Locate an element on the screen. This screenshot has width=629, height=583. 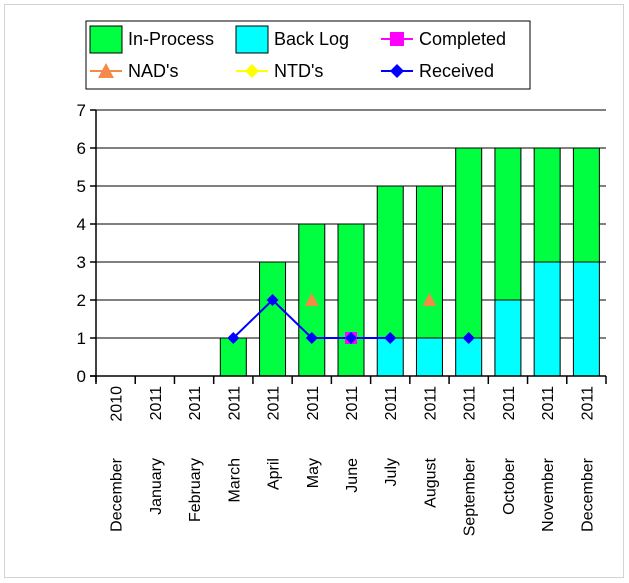
legend-marker-received is located at coordinates (397, 71).